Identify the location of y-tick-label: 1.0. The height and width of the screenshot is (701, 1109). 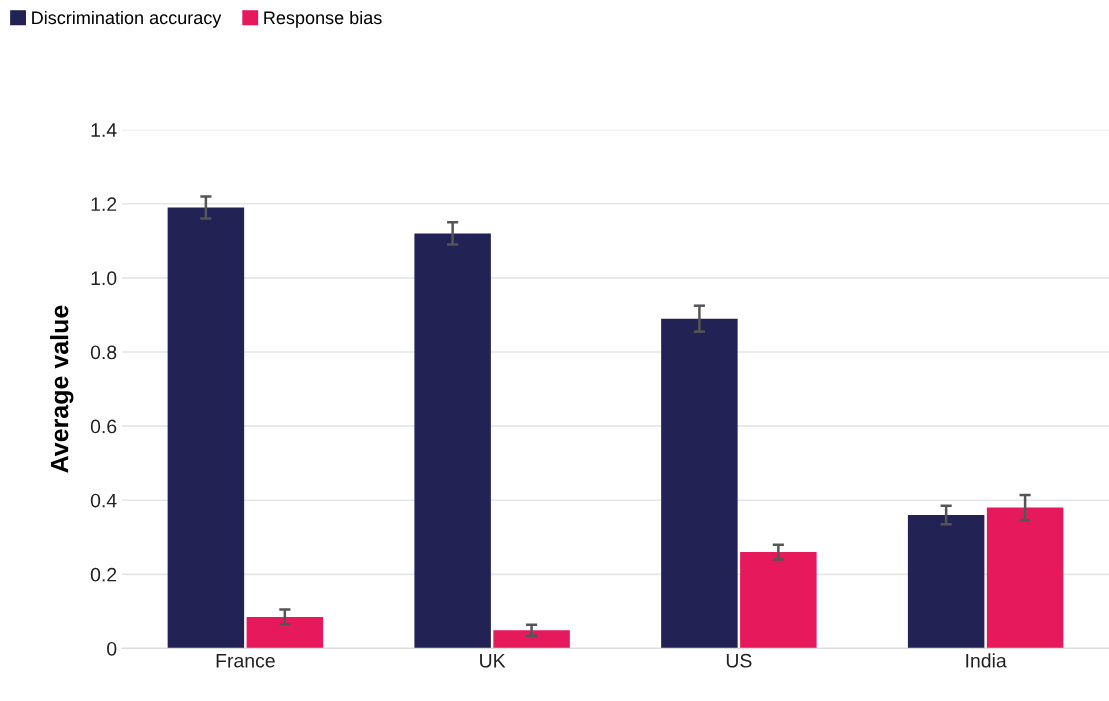
(104, 278).